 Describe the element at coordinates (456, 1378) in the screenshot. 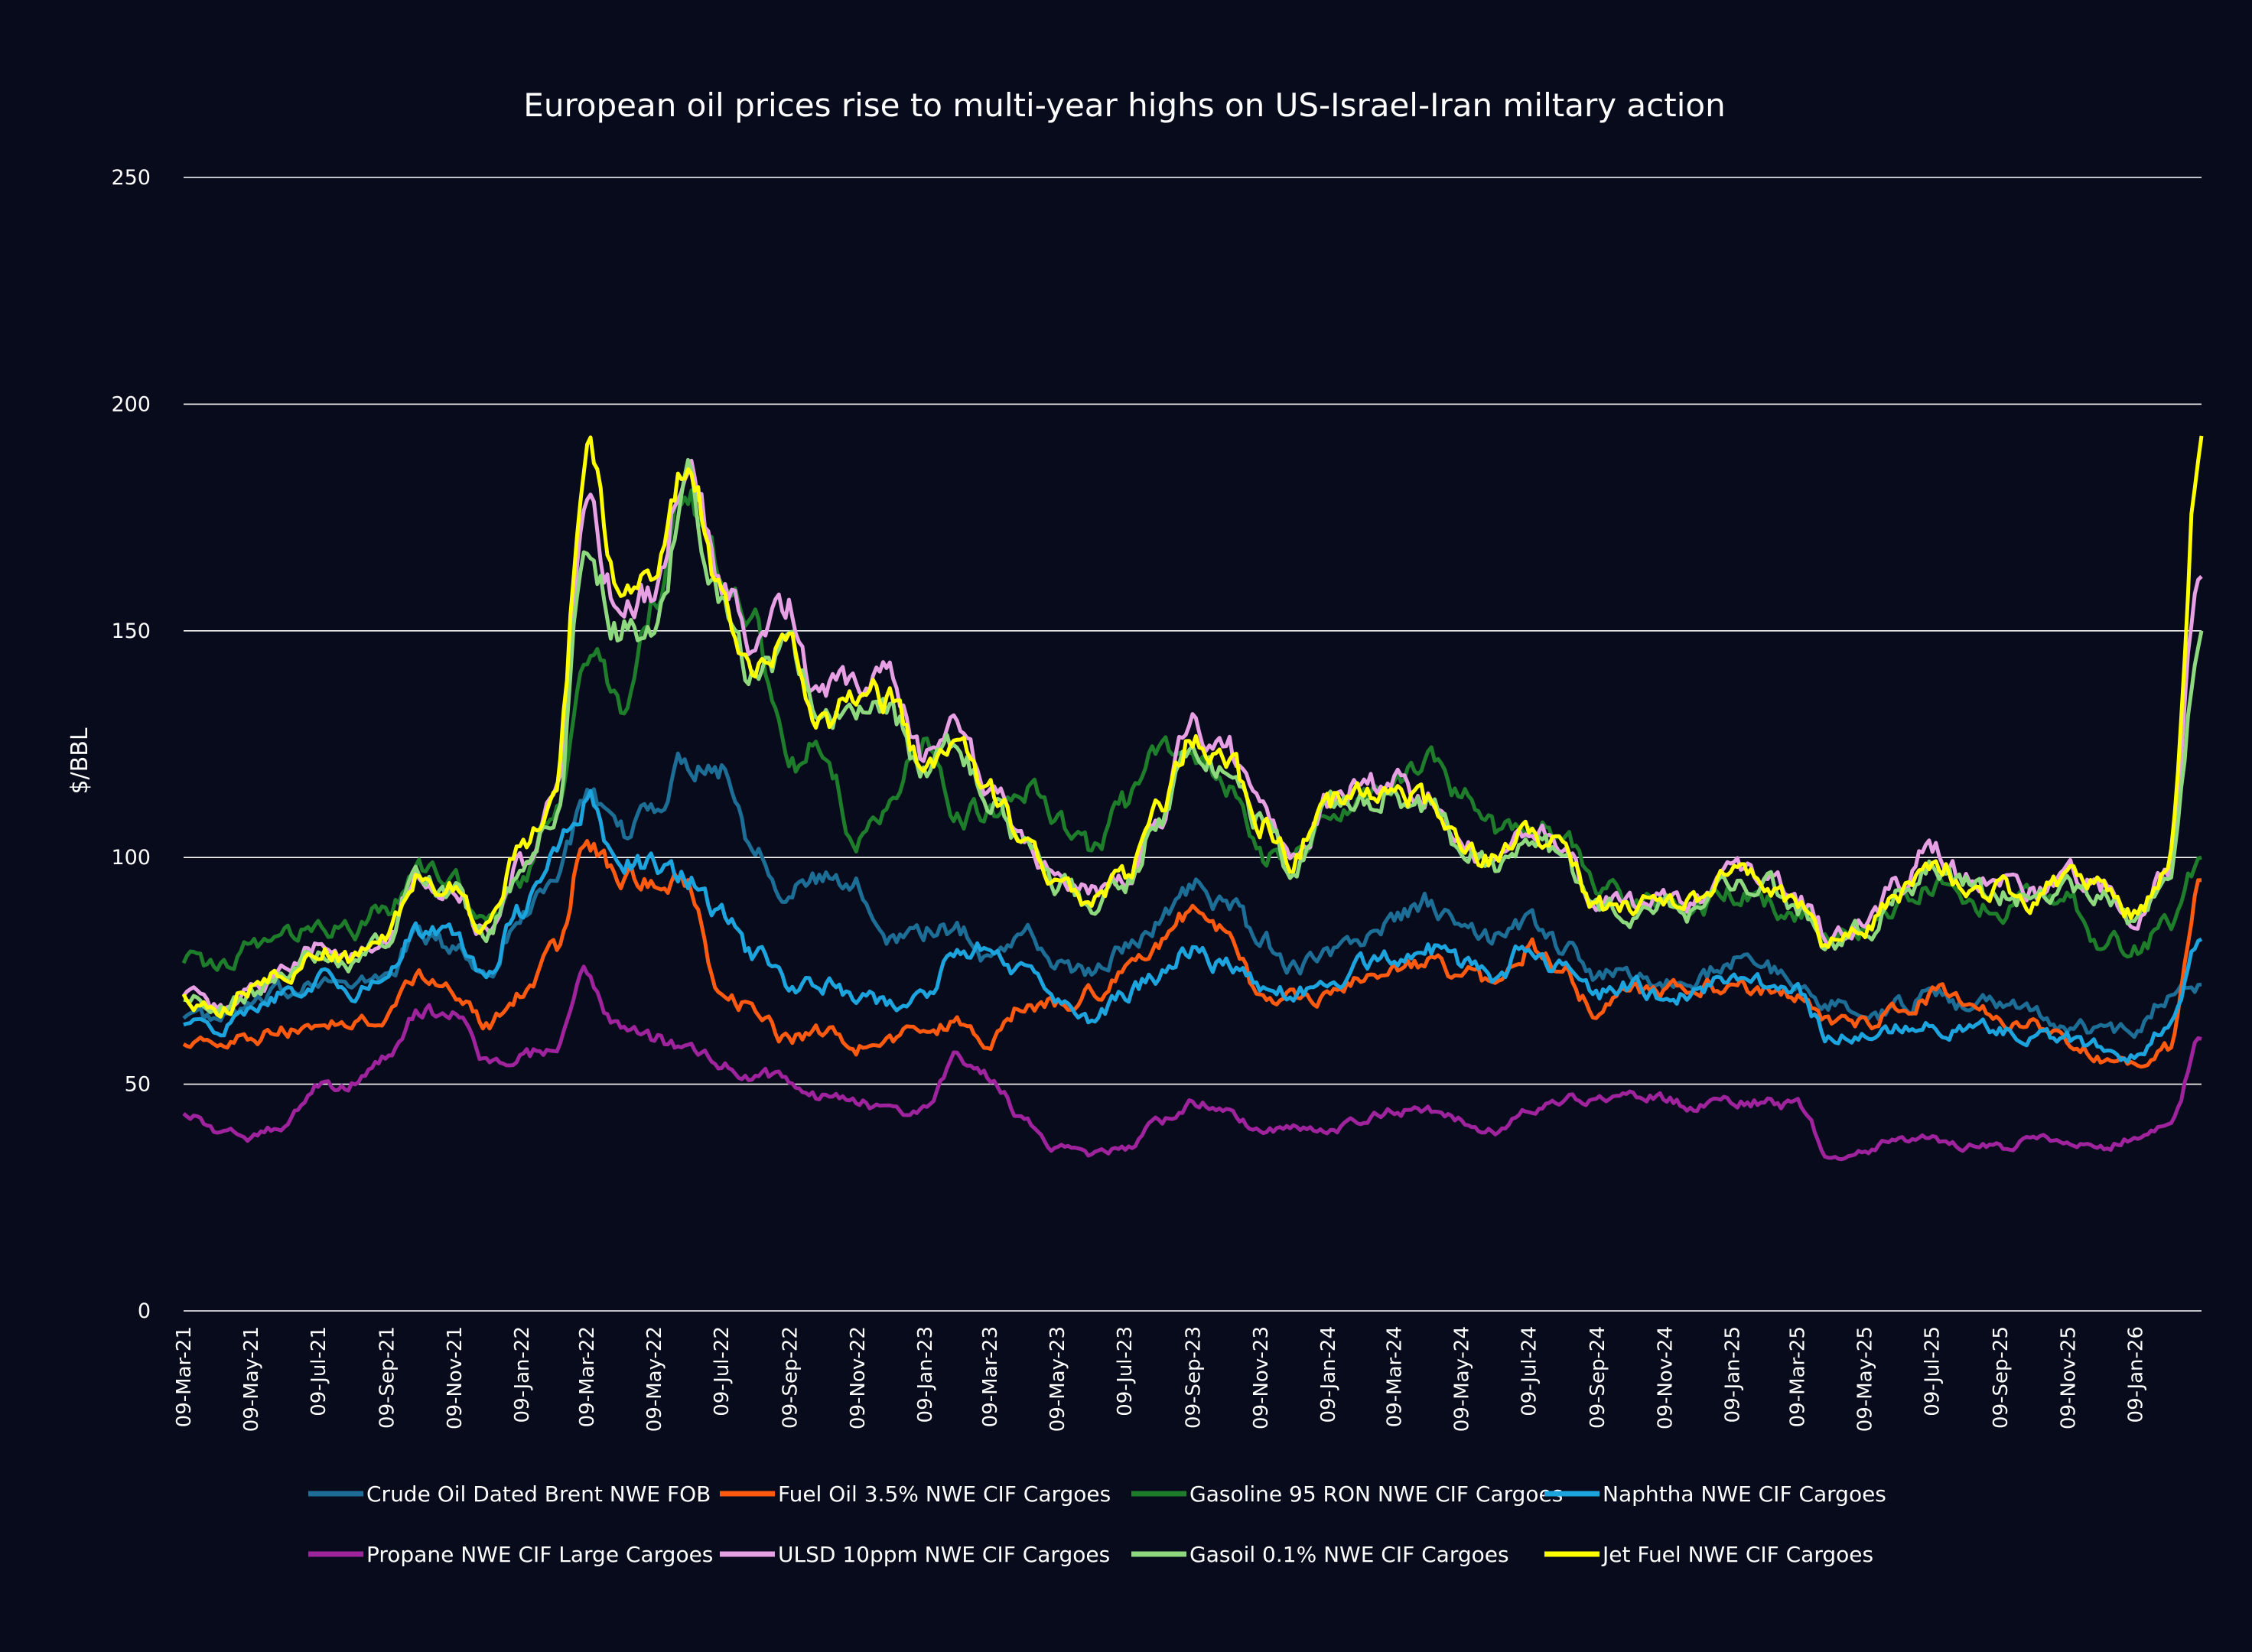

I see `x-tick-label: 09-Nov-21` at that location.